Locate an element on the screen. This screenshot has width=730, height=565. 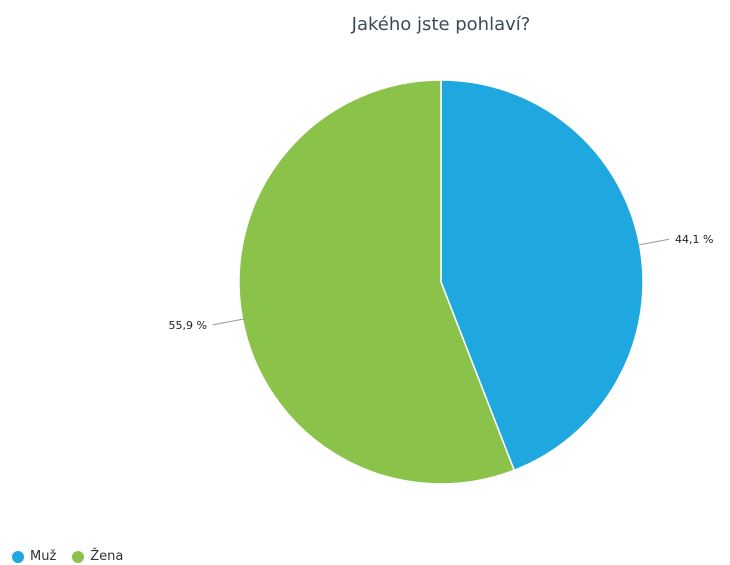
legend-label-muz: Muž is located at coordinates (43, 556).